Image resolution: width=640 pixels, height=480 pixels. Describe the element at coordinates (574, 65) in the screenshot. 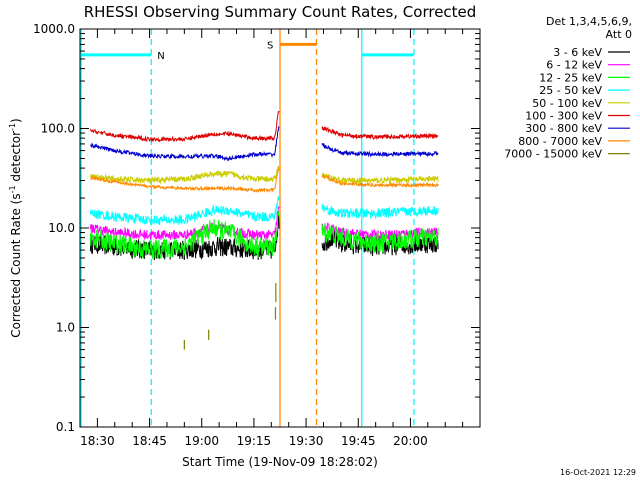

I see `legend-entry-label: 6 - 12 keV` at that location.